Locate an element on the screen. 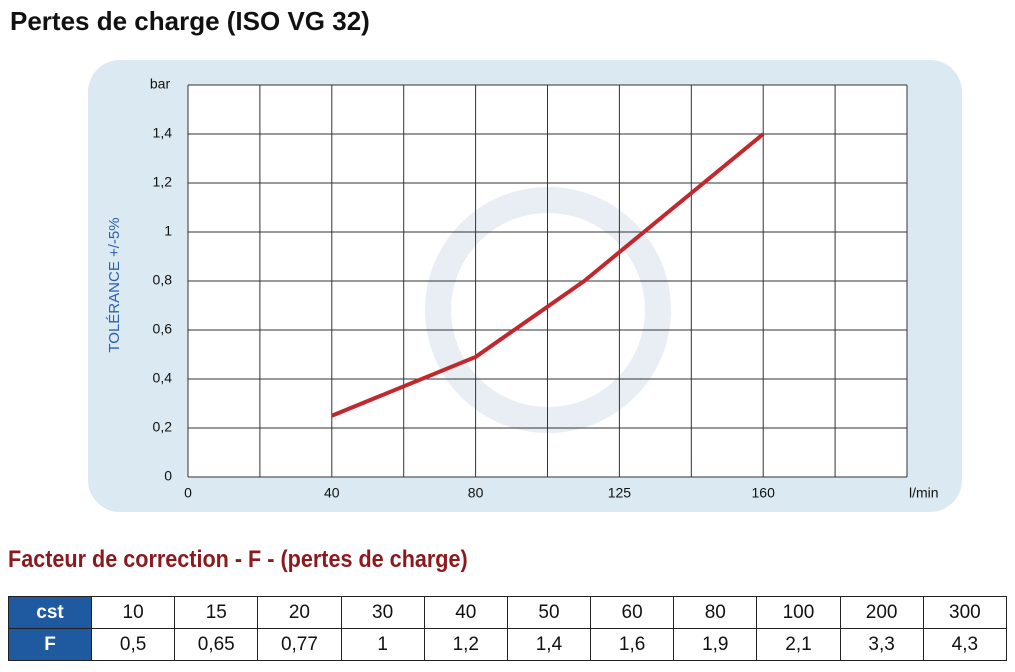 This screenshot has height=672, width=1015. table-cell: 80 is located at coordinates (715, 612).